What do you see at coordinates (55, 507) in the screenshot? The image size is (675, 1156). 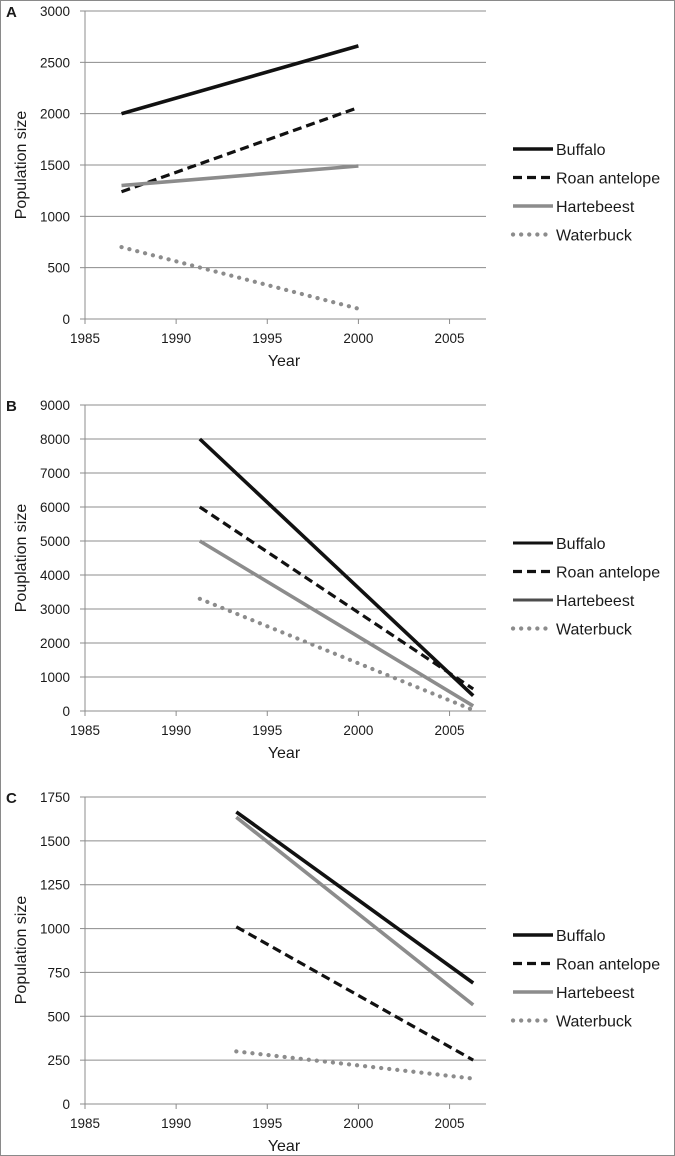 I see `y-tick-label: 6000` at bounding box center [55, 507].